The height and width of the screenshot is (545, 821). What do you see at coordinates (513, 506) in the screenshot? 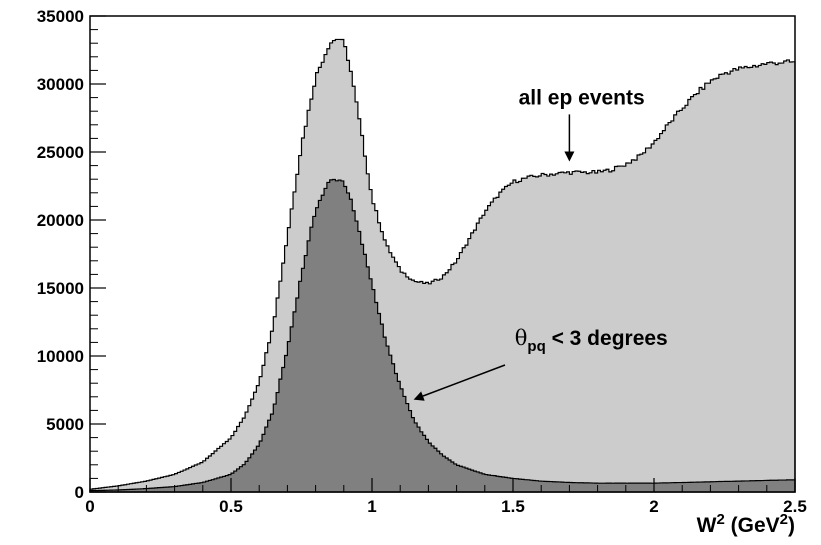
I see `x-tick-label: 1.5` at bounding box center [513, 506].